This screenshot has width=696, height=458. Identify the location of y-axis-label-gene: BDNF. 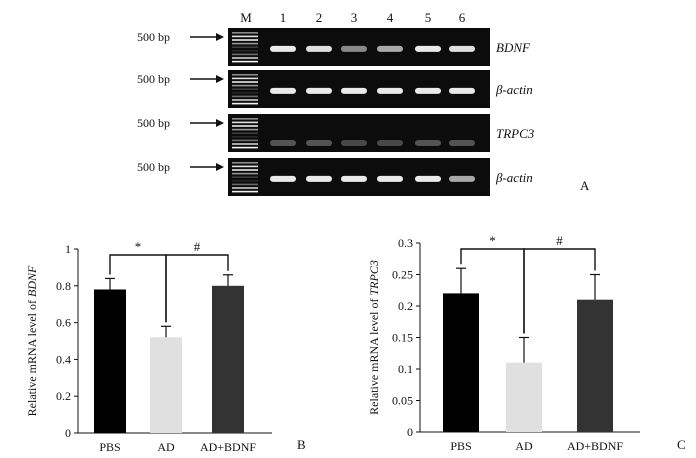
(32, 281).